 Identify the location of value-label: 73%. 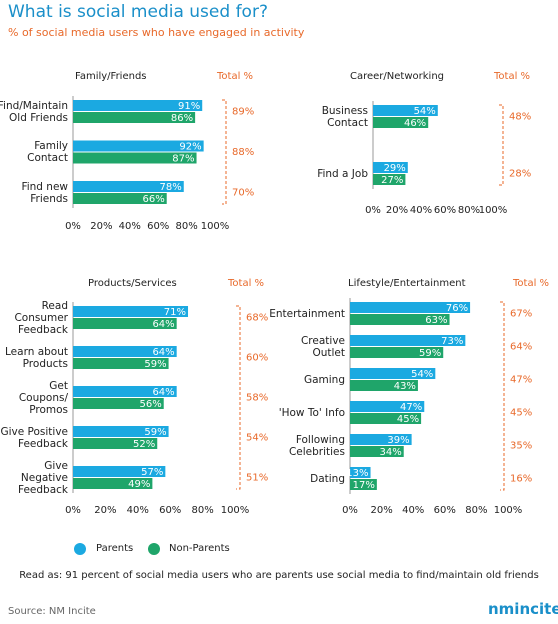
(452, 341).